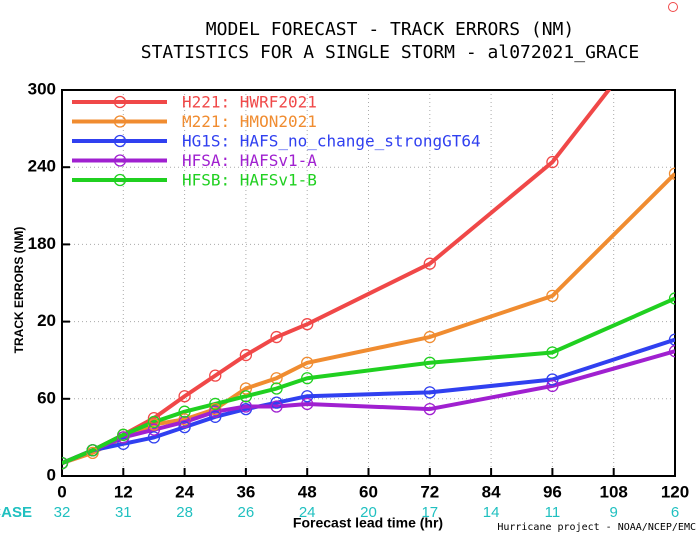  What do you see at coordinates (16, 512) in the screenshot?
I see `case-label: #CASE` at bounding box center [16, 512].